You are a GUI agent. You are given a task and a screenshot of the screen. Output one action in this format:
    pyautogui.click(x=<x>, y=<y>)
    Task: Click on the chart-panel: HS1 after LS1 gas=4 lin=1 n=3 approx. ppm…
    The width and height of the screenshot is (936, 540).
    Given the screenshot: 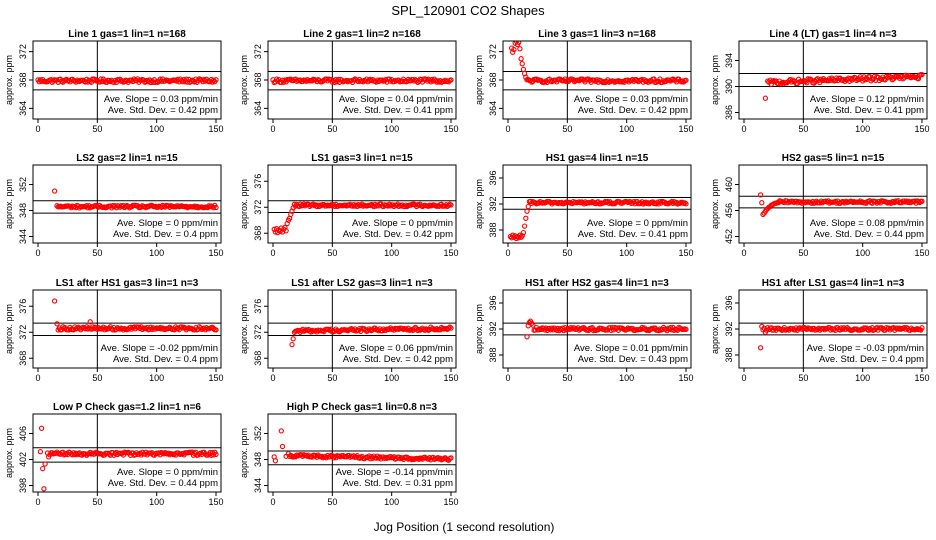 What is the action you would take?
    pyautogui.click(x=820, y=330)
    